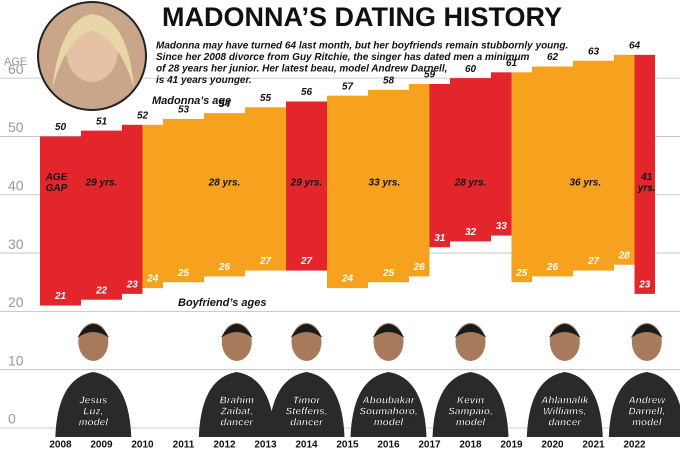 The image size is (680, 453). Describe the element at coordinates (624, 255) in the screenshot. I see `boyfriend-age-label: 28` at that location.